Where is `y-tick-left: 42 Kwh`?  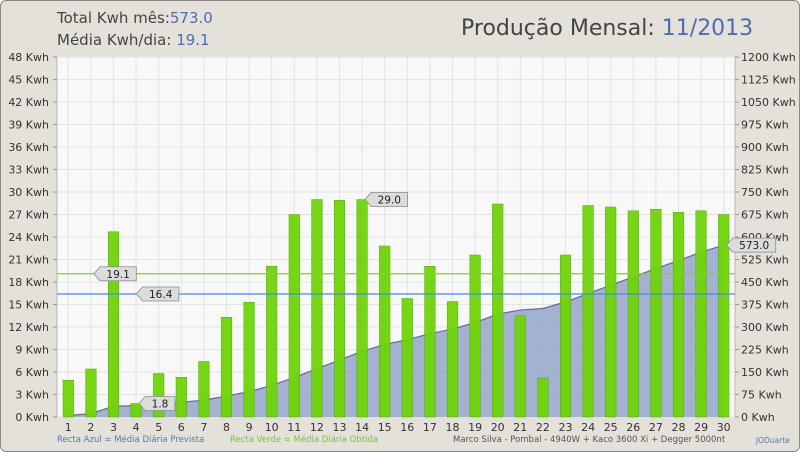 y-tick-left: 42 Kwh is located at coordinates (28, 102).